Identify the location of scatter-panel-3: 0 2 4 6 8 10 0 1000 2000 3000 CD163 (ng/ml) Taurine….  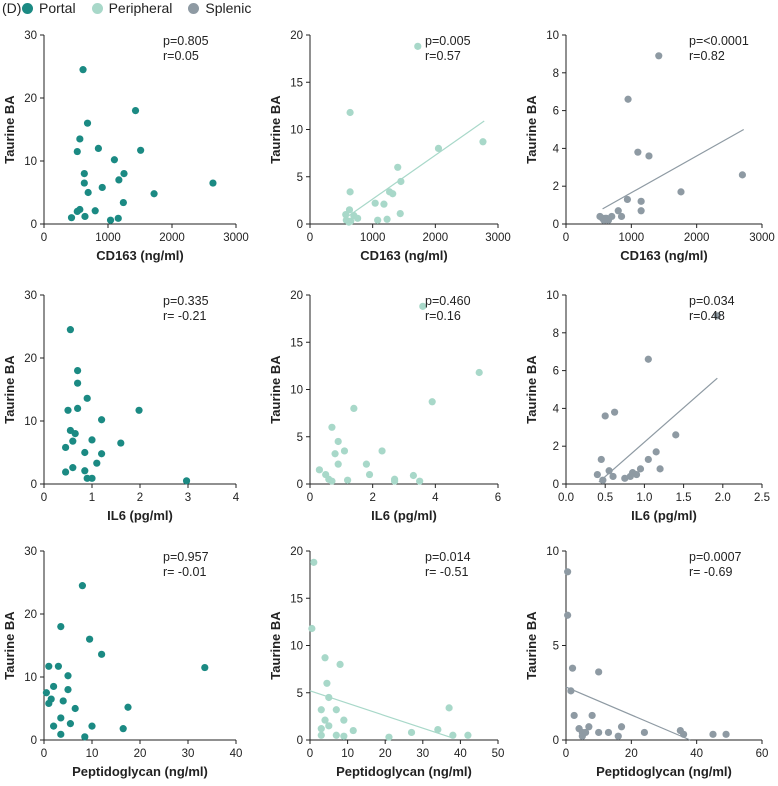
(649, 146).